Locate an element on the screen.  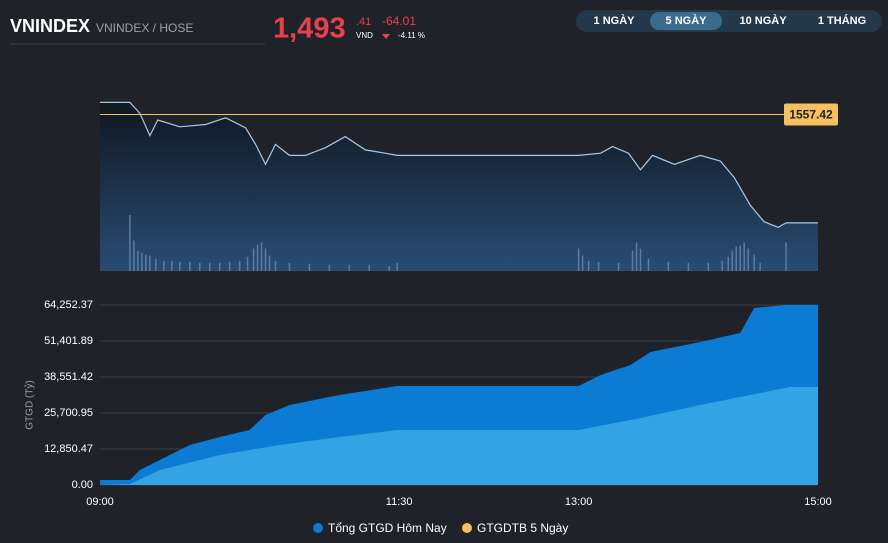
price: 1,493 is located at coordinates (309, 29).